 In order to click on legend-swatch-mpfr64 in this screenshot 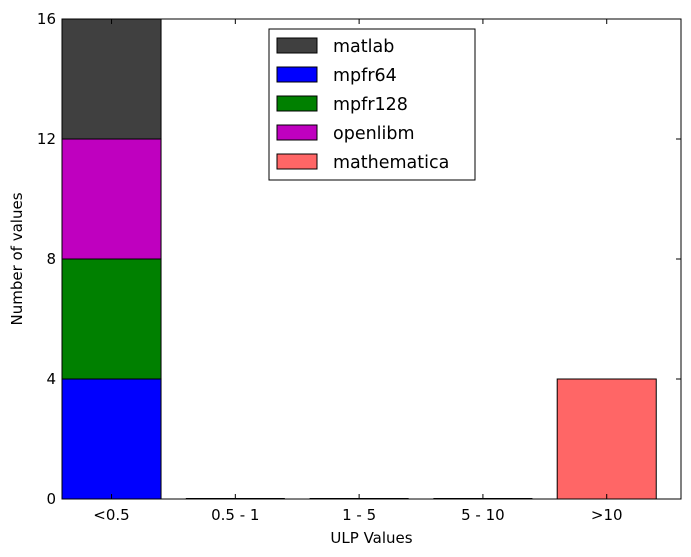, I will do `click(297, 74)`.